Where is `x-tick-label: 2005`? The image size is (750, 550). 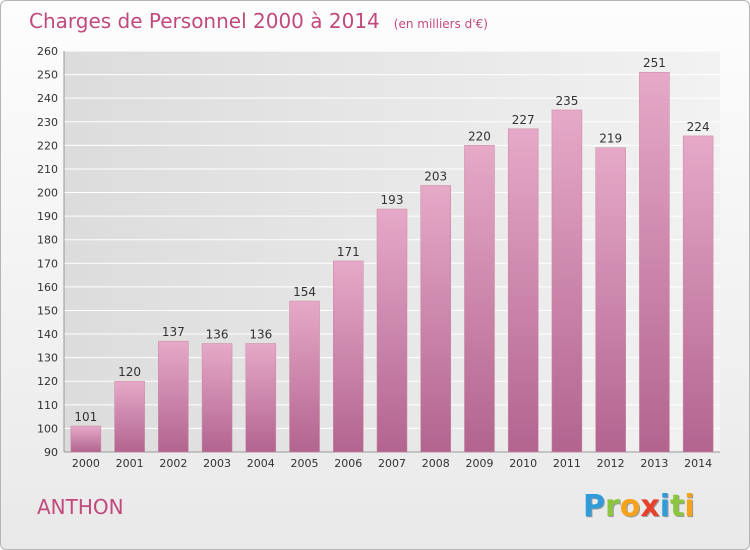 x-tick-label: 2005 is located at coordinates (305, 463).